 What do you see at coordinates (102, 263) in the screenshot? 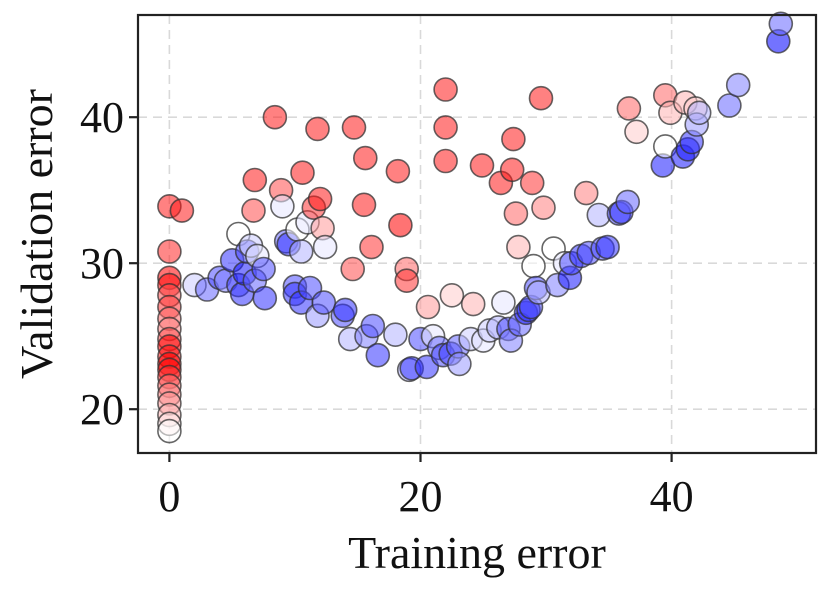
I see `y-tick-label: 30` at bounding box center [102, 263].